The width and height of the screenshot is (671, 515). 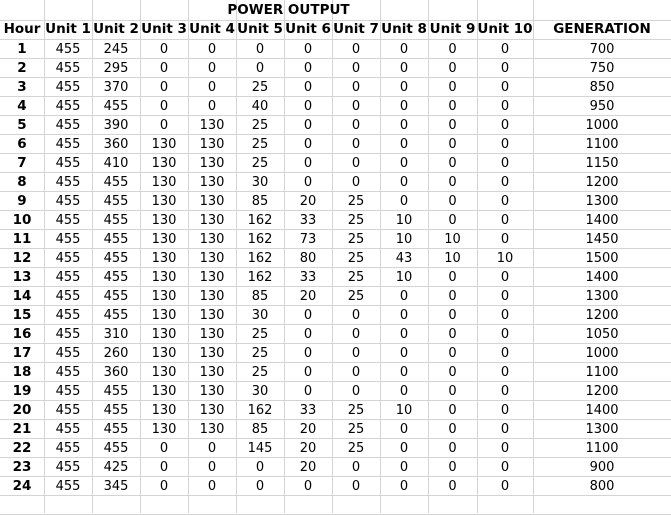 What do you see at coordinates (602, 106) in the screenshot?
I see `generation-cell: 950` at bounding box center [602, 106].